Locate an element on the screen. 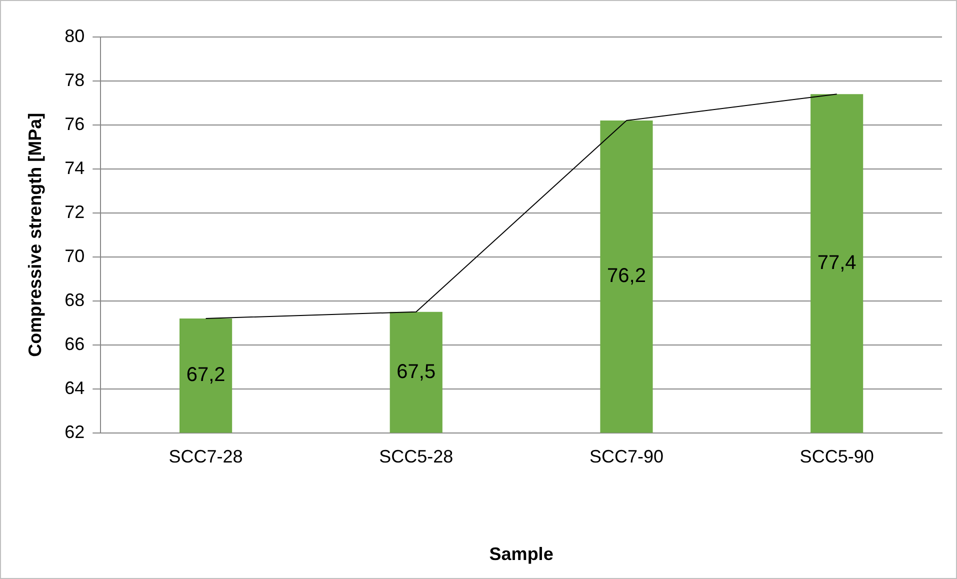 The width and height of the screenshot is (957, 579). data-label: 67,5 is located at coordinates (416, 371).